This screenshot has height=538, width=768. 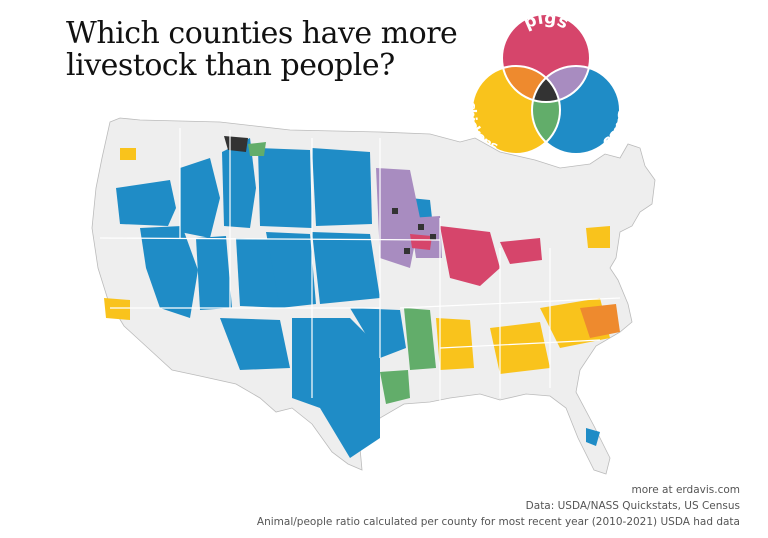 What do you see at coordinates (600, 321) in the screenshot?
I see `pigs-chickens-counties` at bounding box center [600, 321].